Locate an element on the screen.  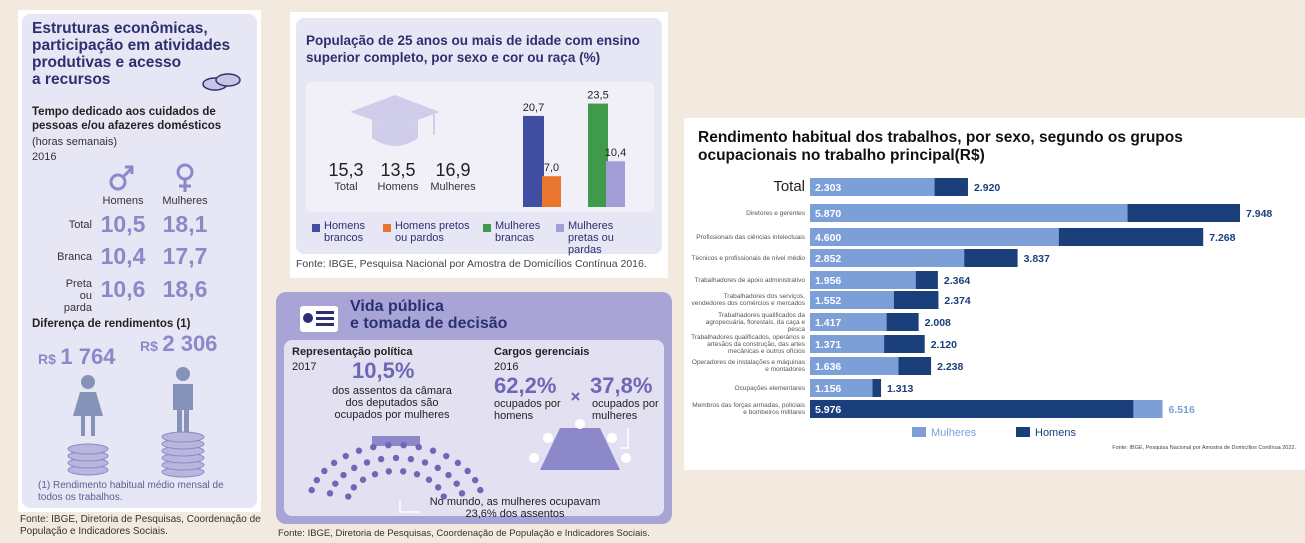
cell: 18,1 is located at coordinates (185, 224).